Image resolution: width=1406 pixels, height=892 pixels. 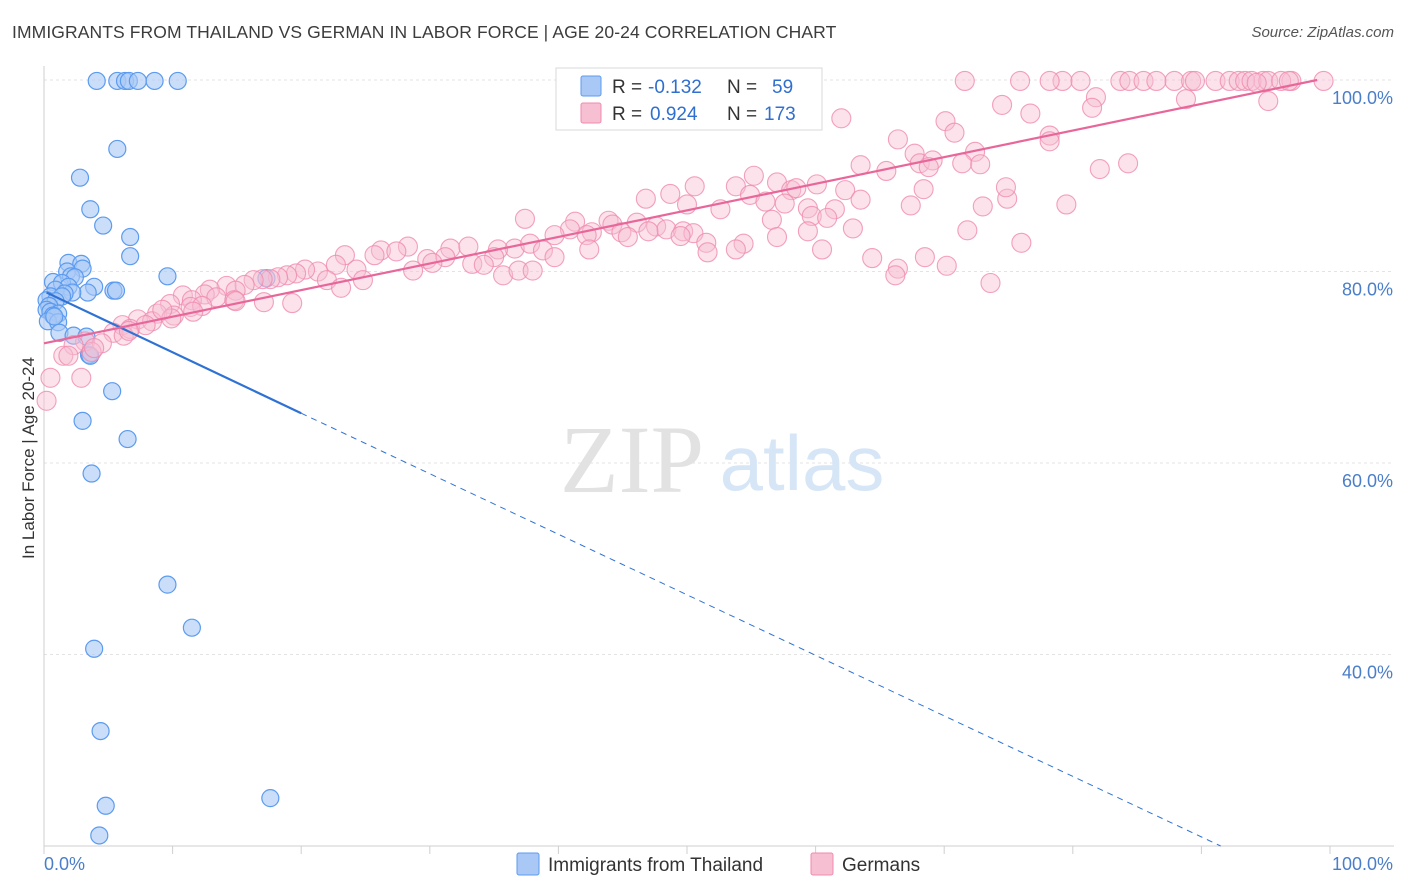 I want to click on legend-r-label-1: R =, so click(x=627, y=114).